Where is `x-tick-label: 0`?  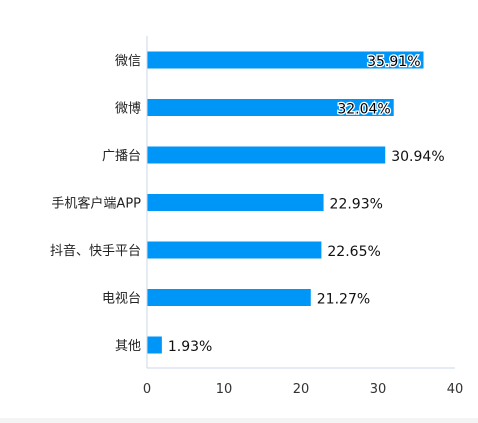 x-tick-label: 0 is located at coordinates (147, 389).